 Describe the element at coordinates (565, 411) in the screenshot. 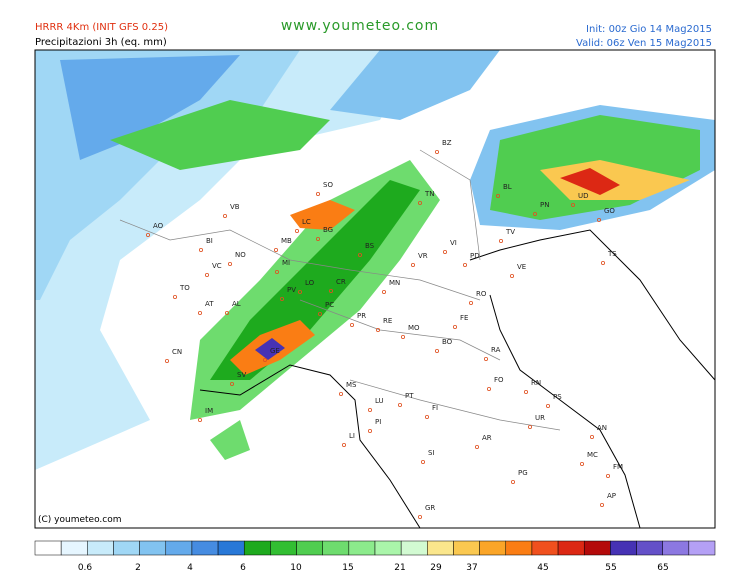

I see `coastline` at that location.